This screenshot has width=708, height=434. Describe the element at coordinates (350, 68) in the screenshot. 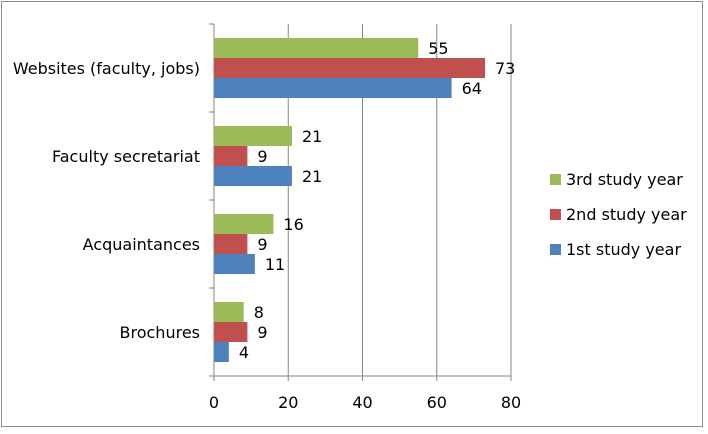

I see `bar-2nd-study-year-websites-faculty-jobs` at that location.